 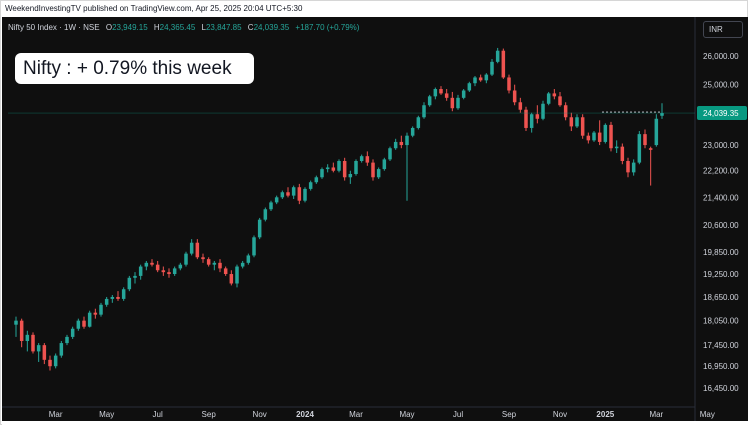 What do you see at coordinates (458, 414) in the screenshot?
I see `x-tick-label: Jul` at bounding box center [458, 414].